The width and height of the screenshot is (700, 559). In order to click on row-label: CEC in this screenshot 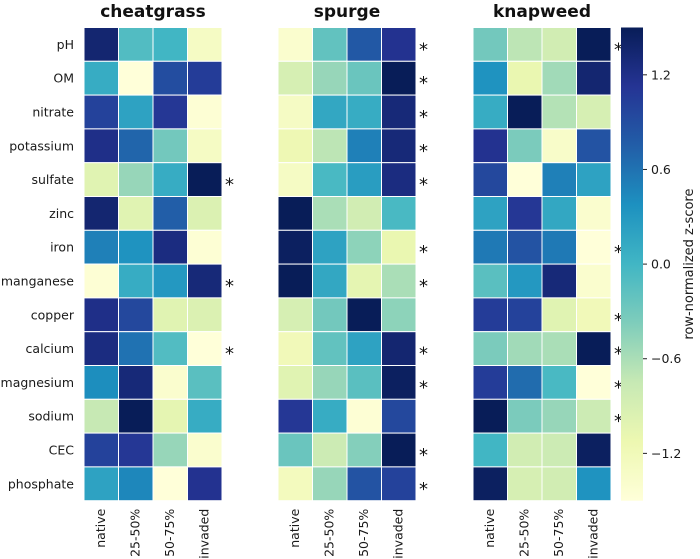, I will do `click(62, 450)`.